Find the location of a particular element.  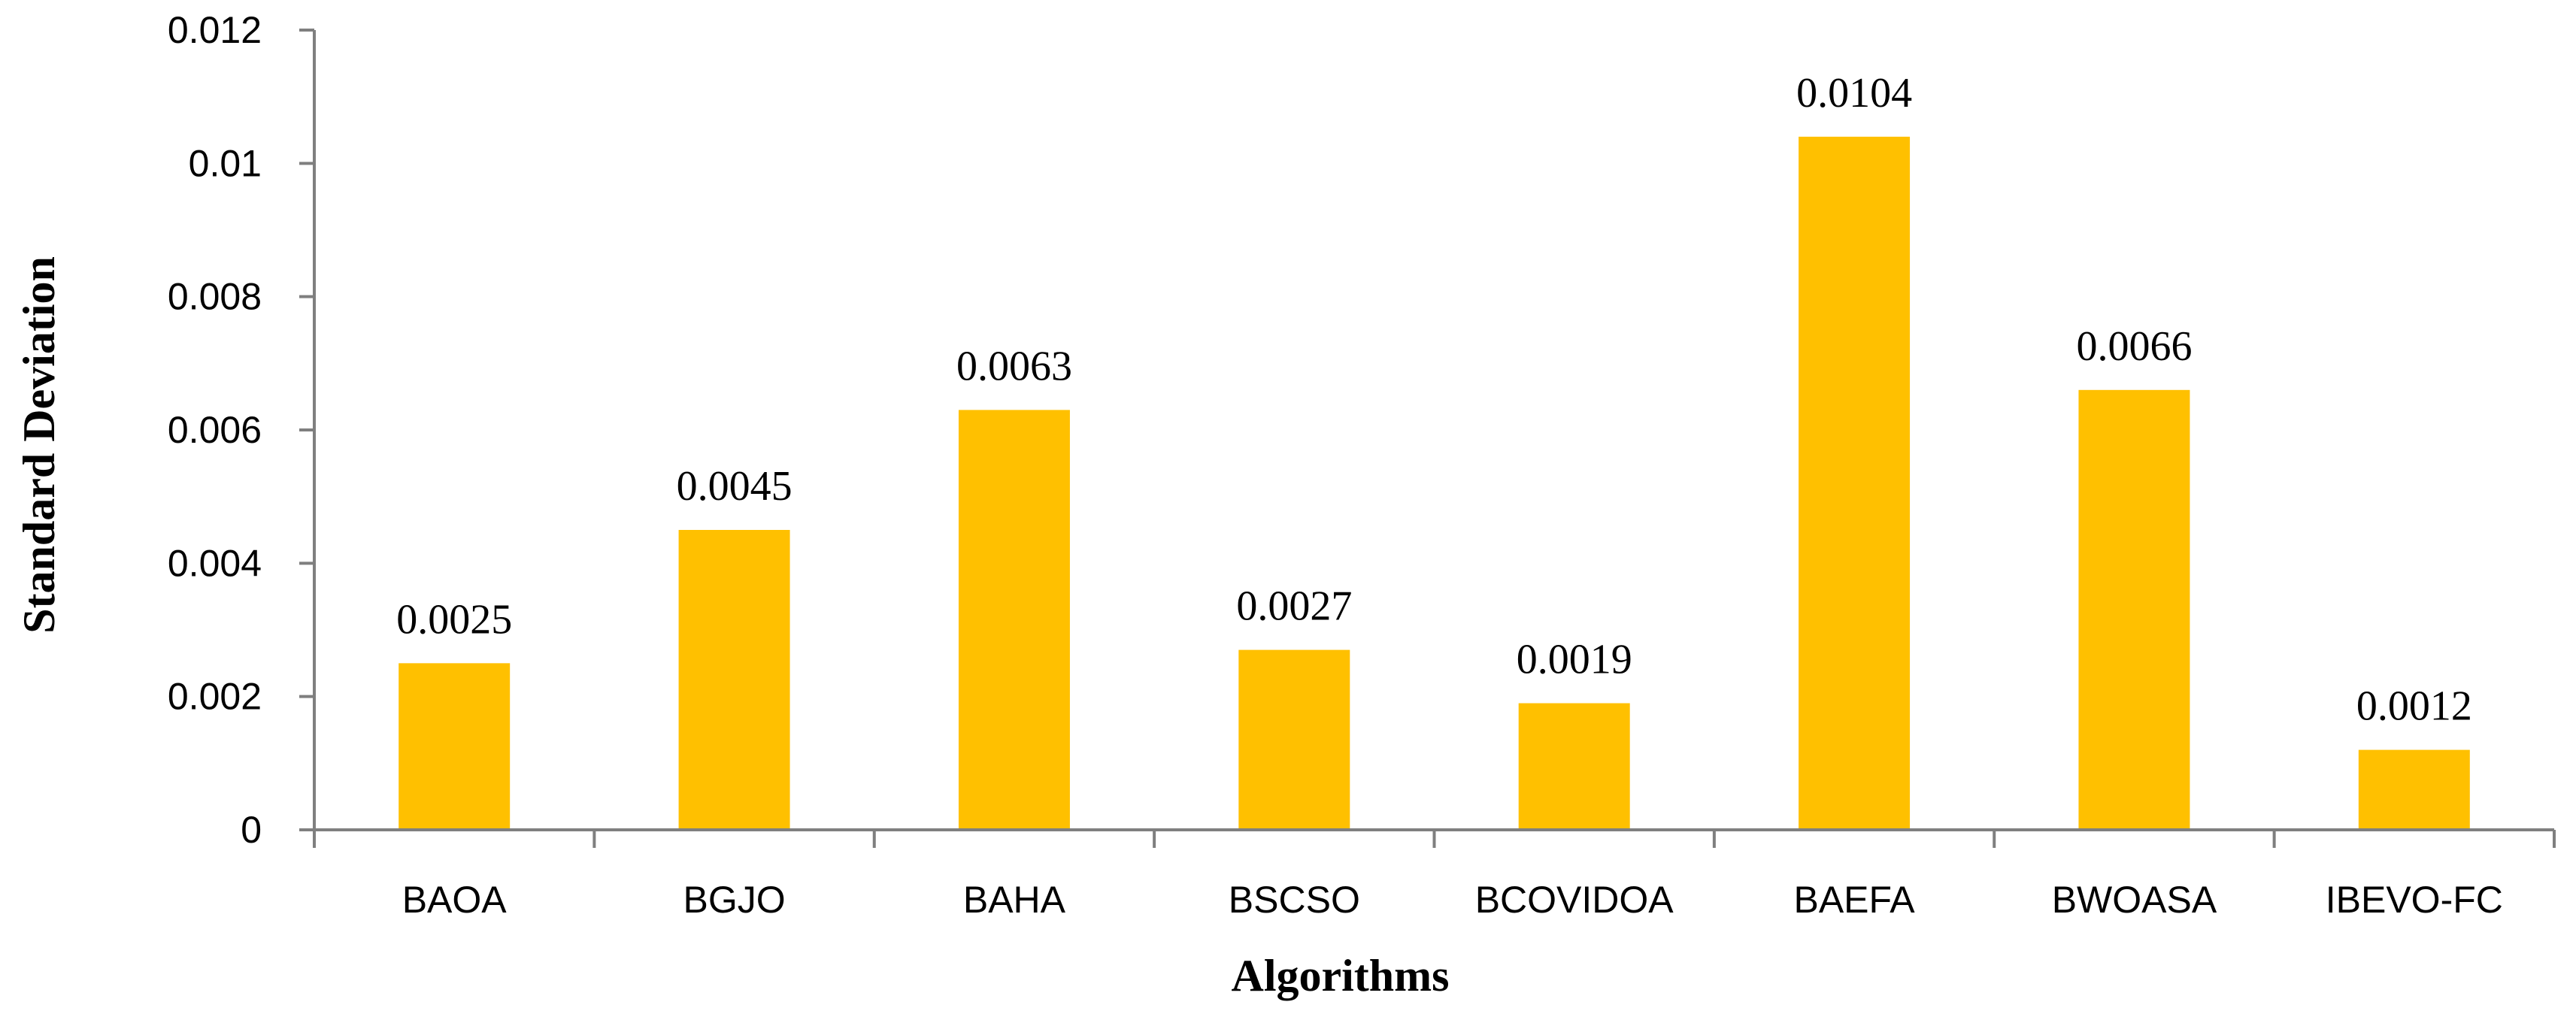

bar-bcovidoa is located at coordinates (1574, 766).